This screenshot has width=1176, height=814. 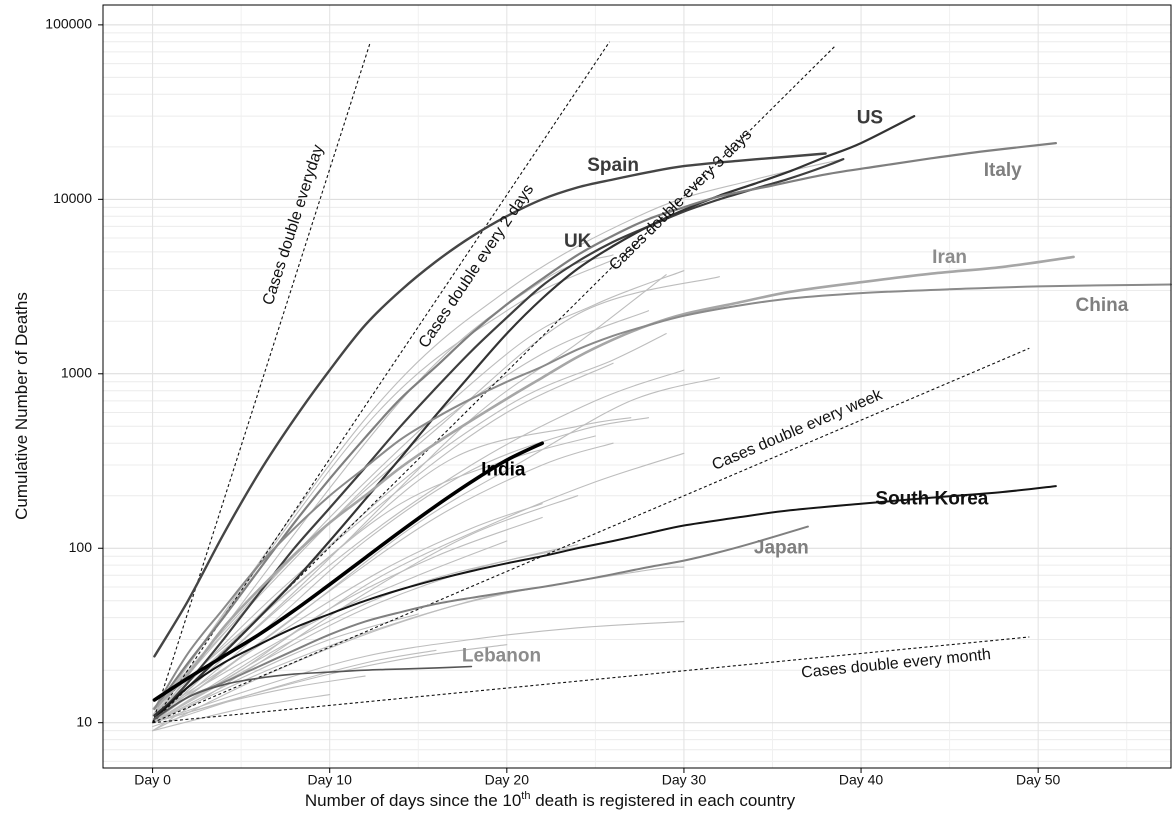 What do you see at coordinates (949, 257) in the screenshot?
I see `country-label-iran: Iran` at bounding box center [949, 257].